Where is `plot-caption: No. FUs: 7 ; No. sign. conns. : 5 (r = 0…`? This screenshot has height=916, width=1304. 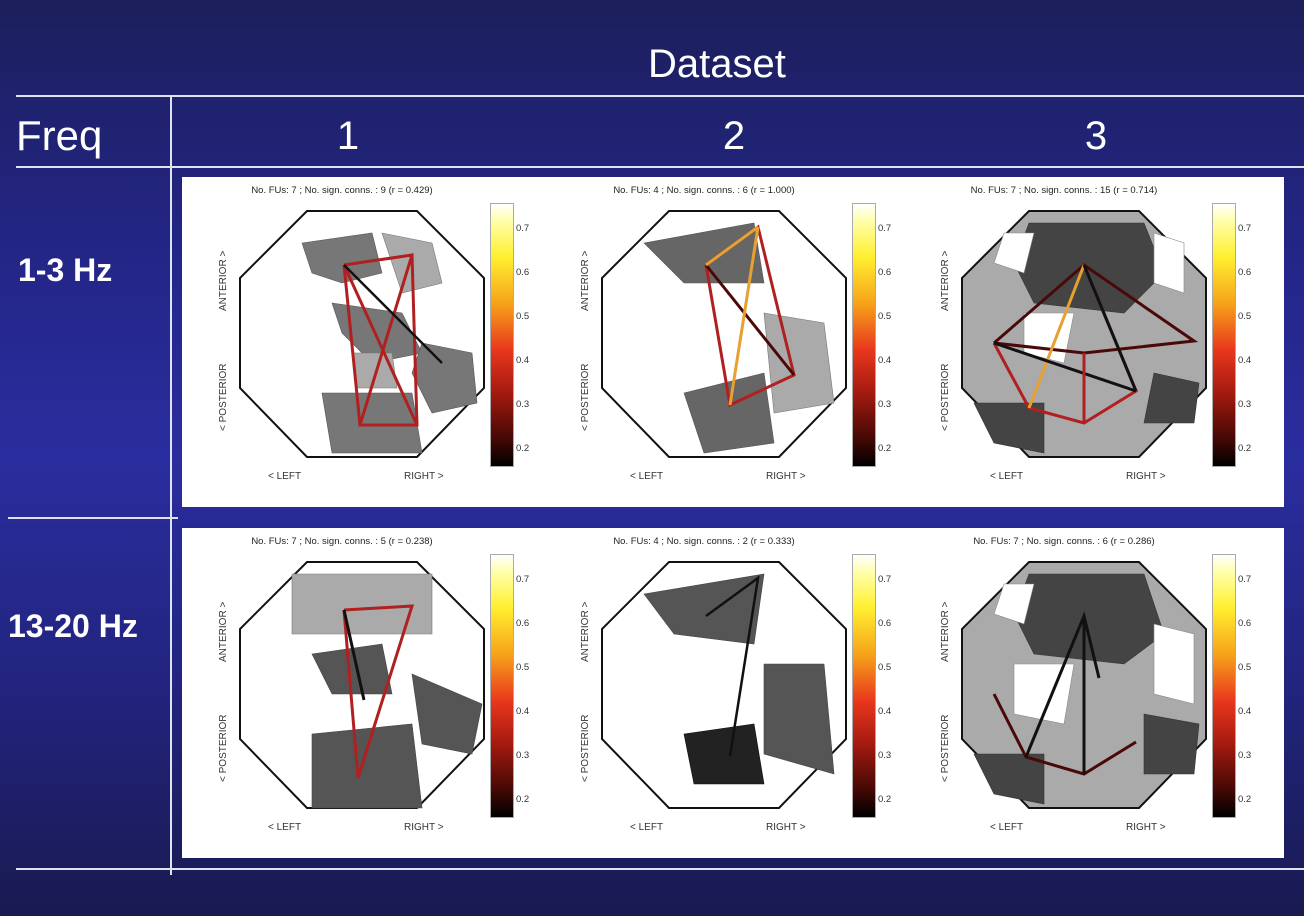 plot-caption: No. FUs: 7 ; No. sign. conns. : 5 (r = 0… is located at coordinates (342, 541).